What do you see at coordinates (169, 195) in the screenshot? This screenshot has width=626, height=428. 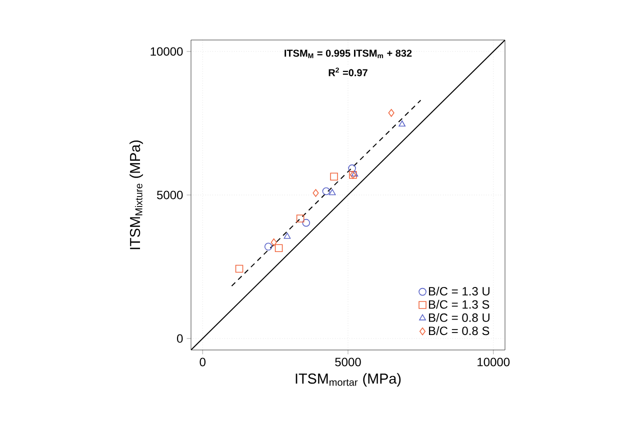 I see `y-tick-label: 5000` at bounding box center [169, 195].